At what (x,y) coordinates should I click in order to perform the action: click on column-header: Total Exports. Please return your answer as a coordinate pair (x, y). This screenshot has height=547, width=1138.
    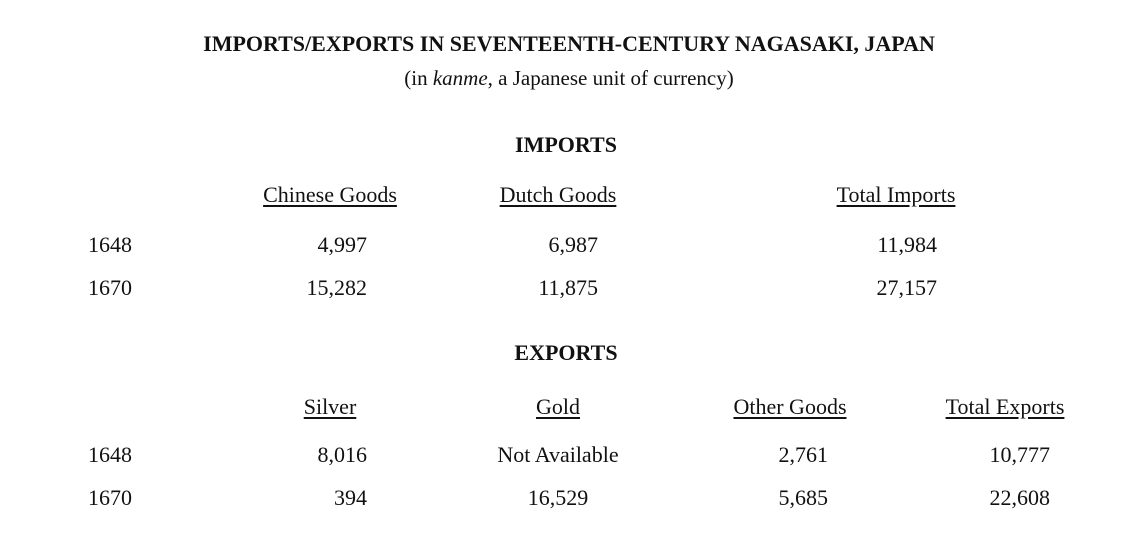
    Looking at the image, I should click on (1005, 406).